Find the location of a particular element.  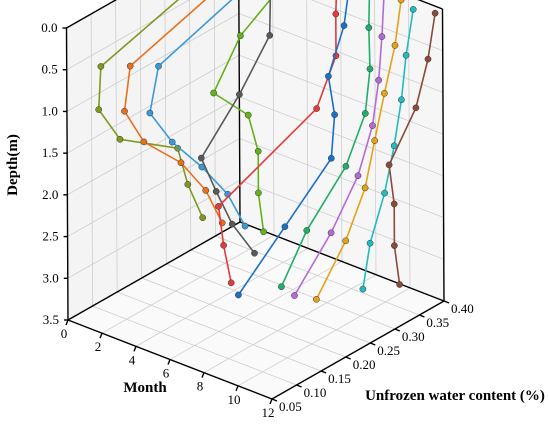

wc-tick-label: 0.05 is located at coordinates (290, 406).